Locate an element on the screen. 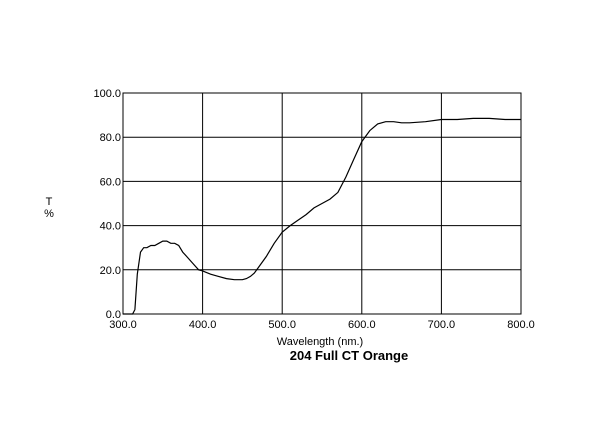 This screenshot has height=425, width=595. y-tick-label: 0.0 is located at coordinates (113, 315).